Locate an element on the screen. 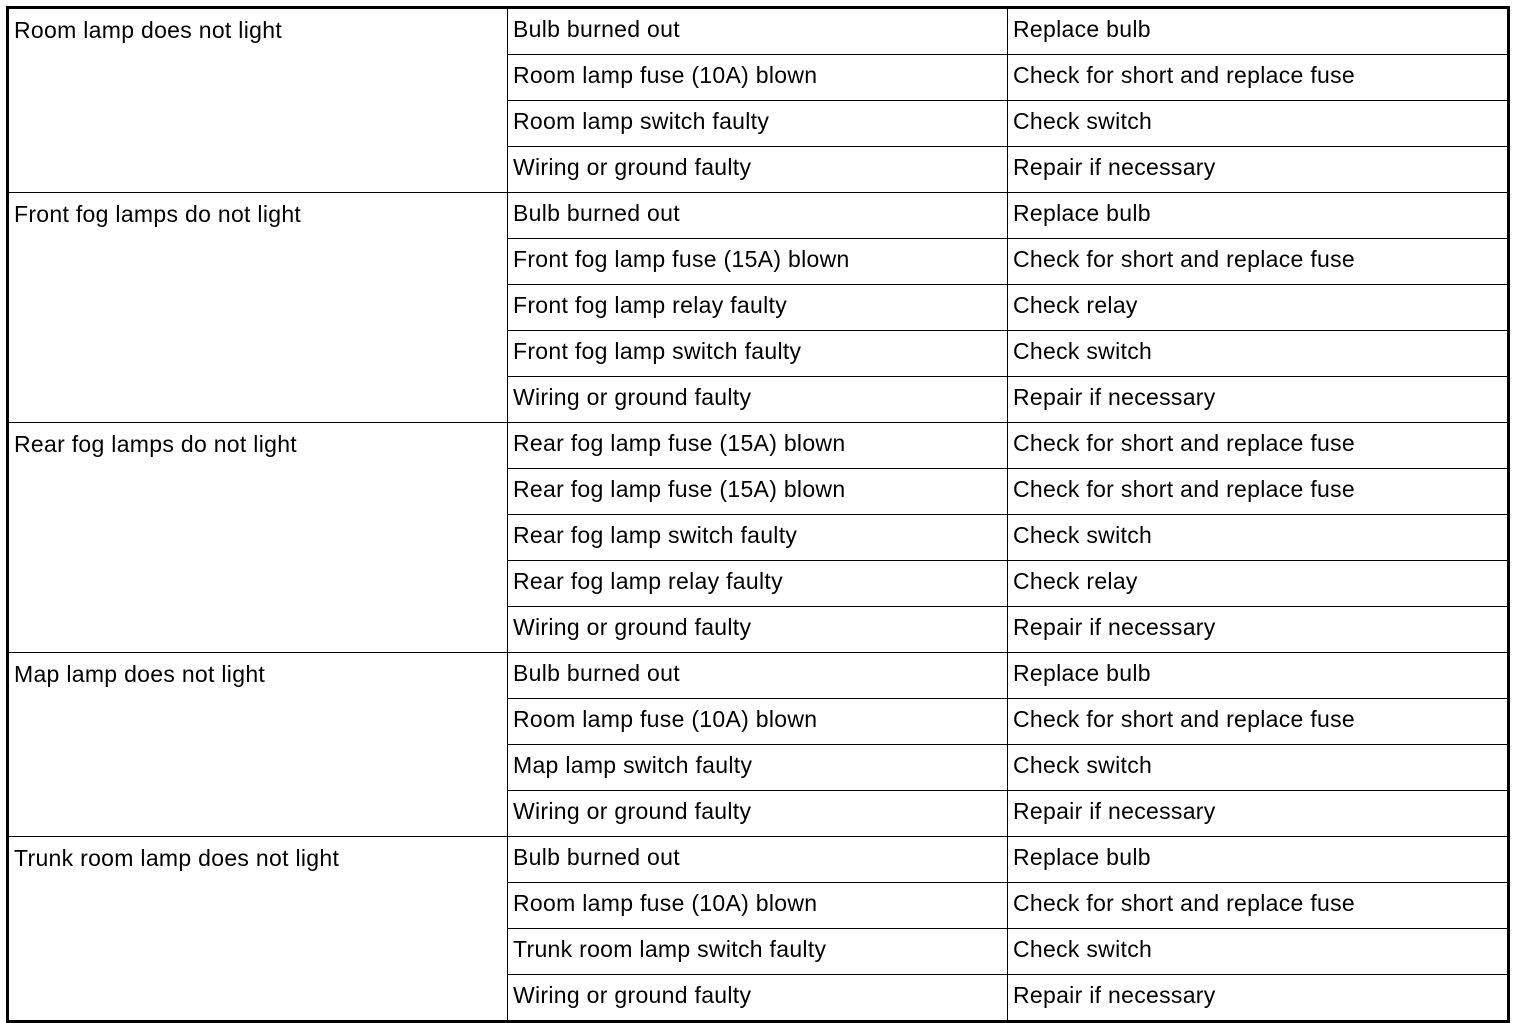  cause: Rear fog lamp relay faulty is located at coordinates (757, 583).